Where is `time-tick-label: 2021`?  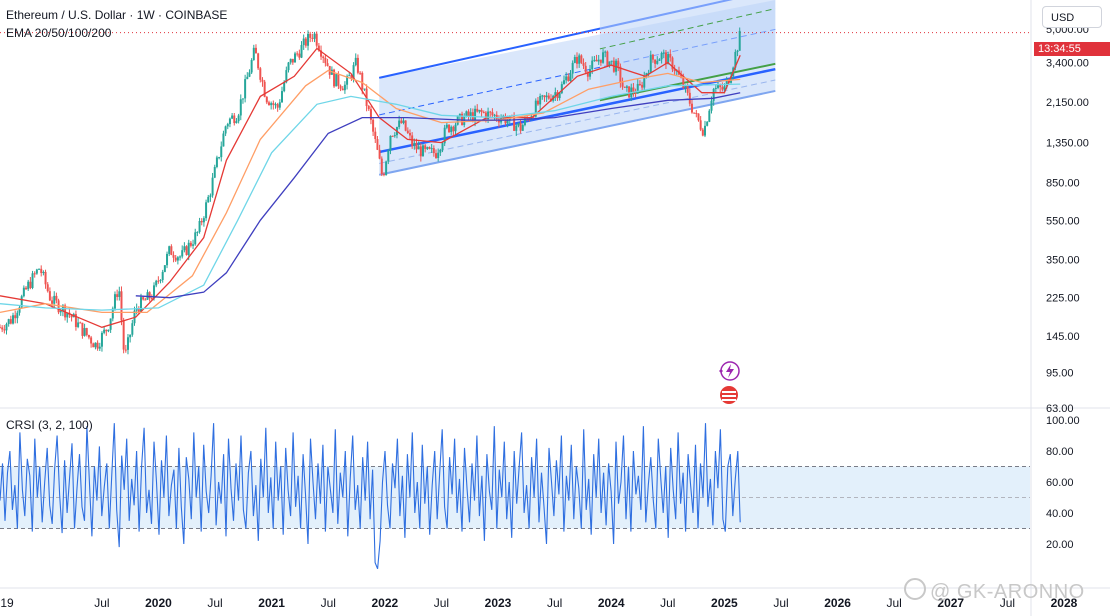 time-tick-label: 2021 is located at coordinates (271, 603).